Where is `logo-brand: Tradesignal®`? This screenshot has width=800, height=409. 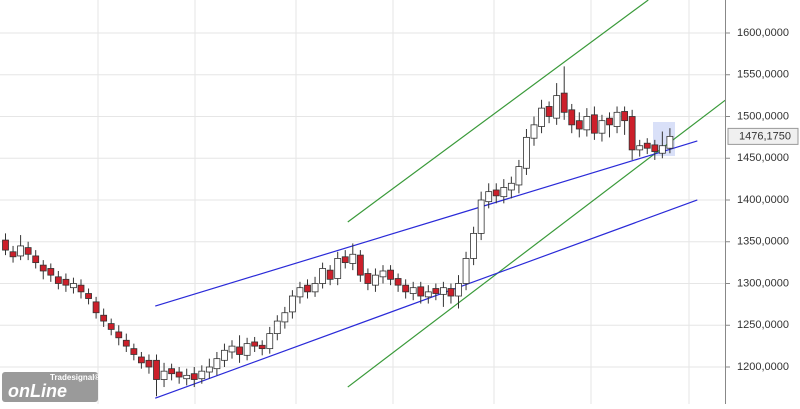 logo-brand: Tradesignal® is located at coordinates (75, 377).